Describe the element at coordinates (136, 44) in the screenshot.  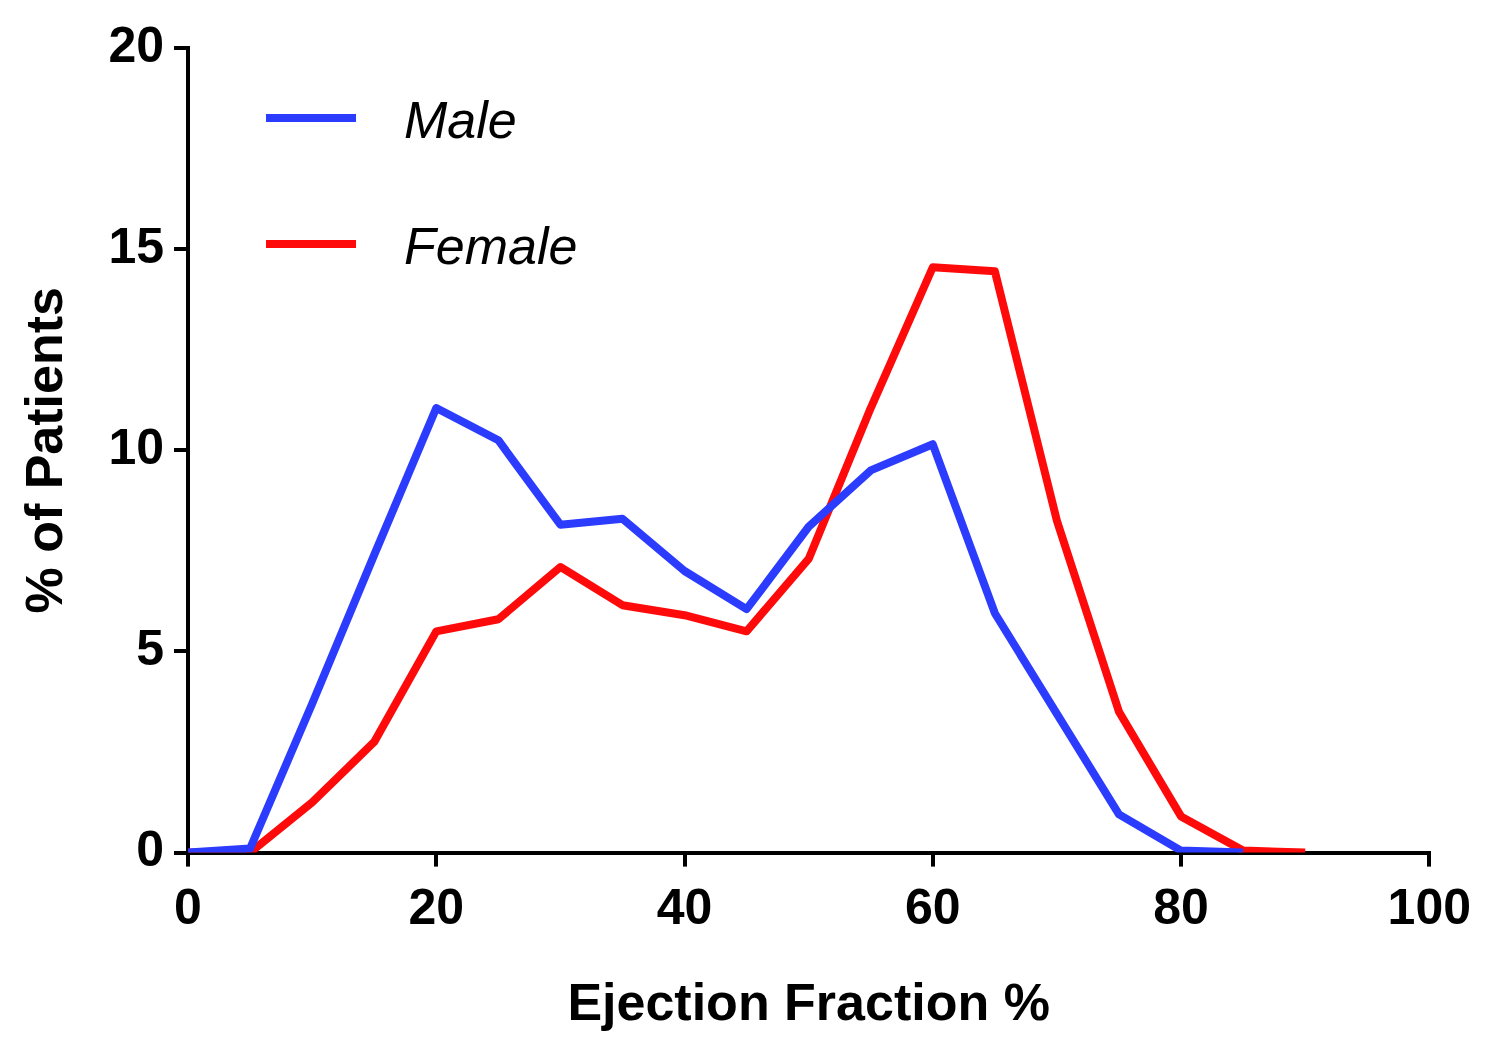
I see `y-tick-label: 20` at that location.